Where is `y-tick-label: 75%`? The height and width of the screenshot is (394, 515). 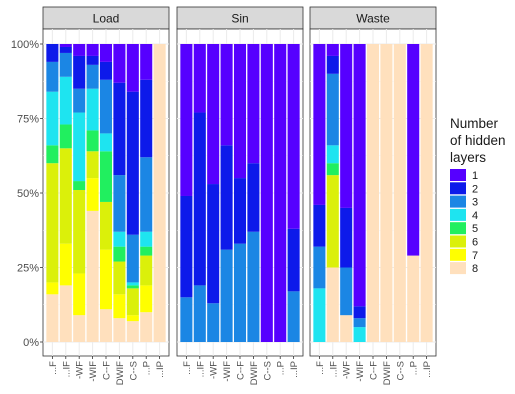 y-tick-label: 75% is located at coordinates (28, 119).